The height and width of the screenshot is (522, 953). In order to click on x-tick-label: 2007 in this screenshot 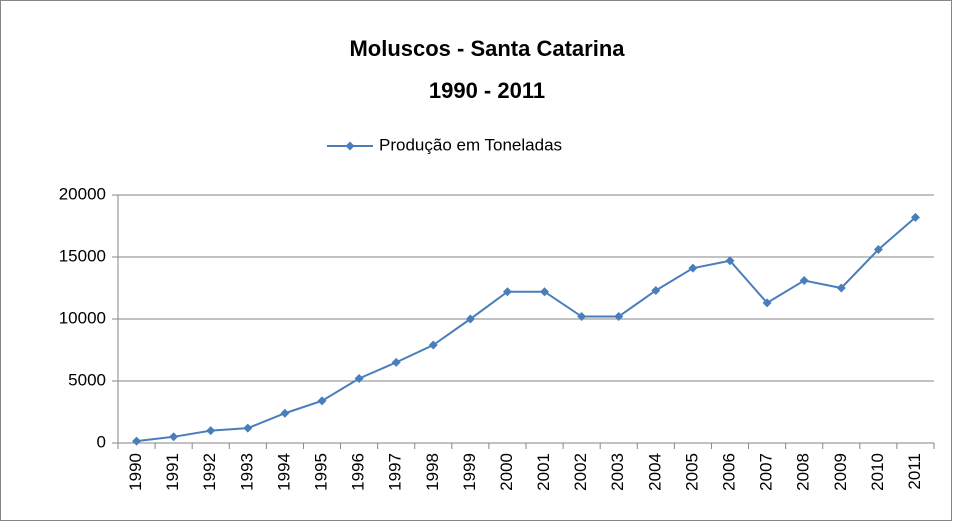, I will do `click(766, 472)`.